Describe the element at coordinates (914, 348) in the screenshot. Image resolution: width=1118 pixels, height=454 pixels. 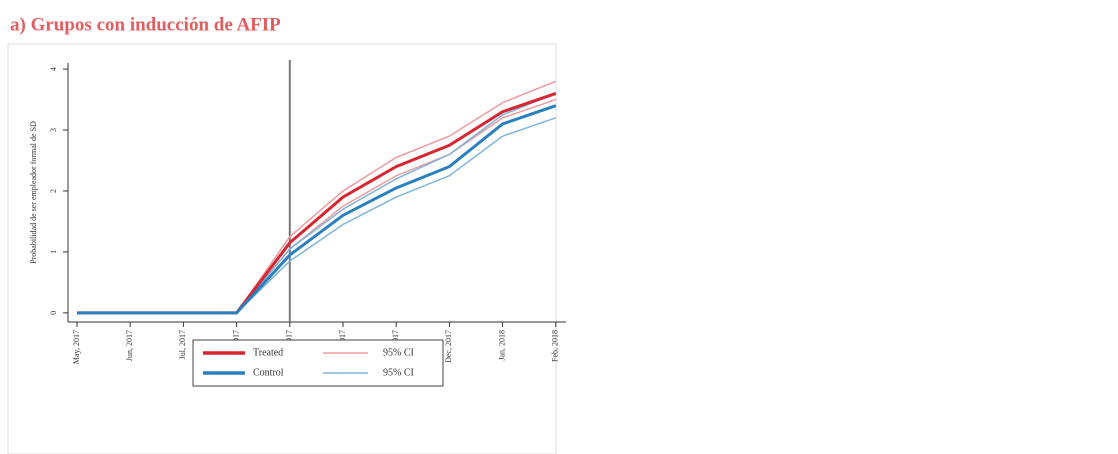
I see `x-tick-label: Oct, 2017` at that location.